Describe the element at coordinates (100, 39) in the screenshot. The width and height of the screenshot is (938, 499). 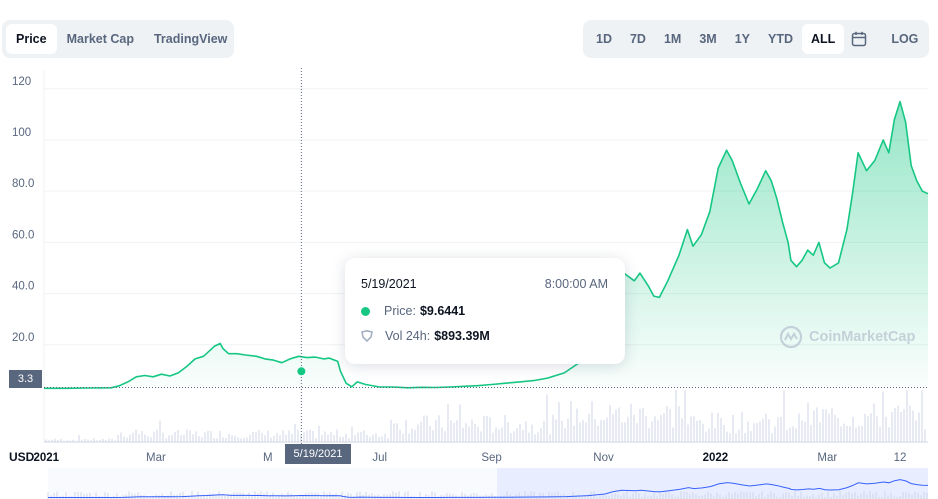
I see `tab-market-cap: Market Cap` at that location.